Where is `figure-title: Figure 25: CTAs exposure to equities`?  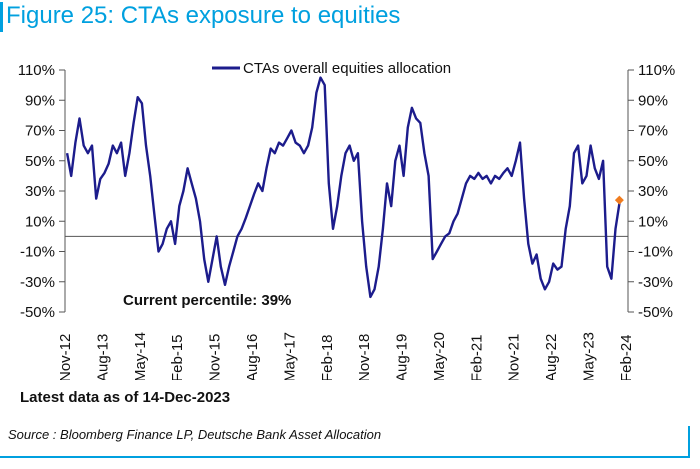 figure-title: Figure 25: CTAs exposure to equities is located at coordinates (203, 15).